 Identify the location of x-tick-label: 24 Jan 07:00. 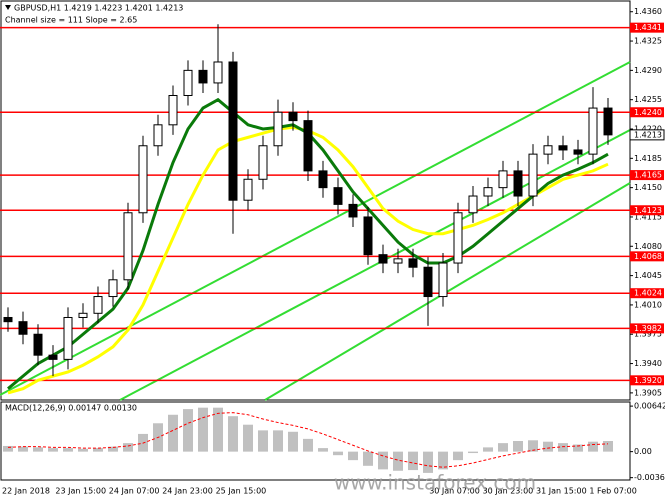
(134, 491).